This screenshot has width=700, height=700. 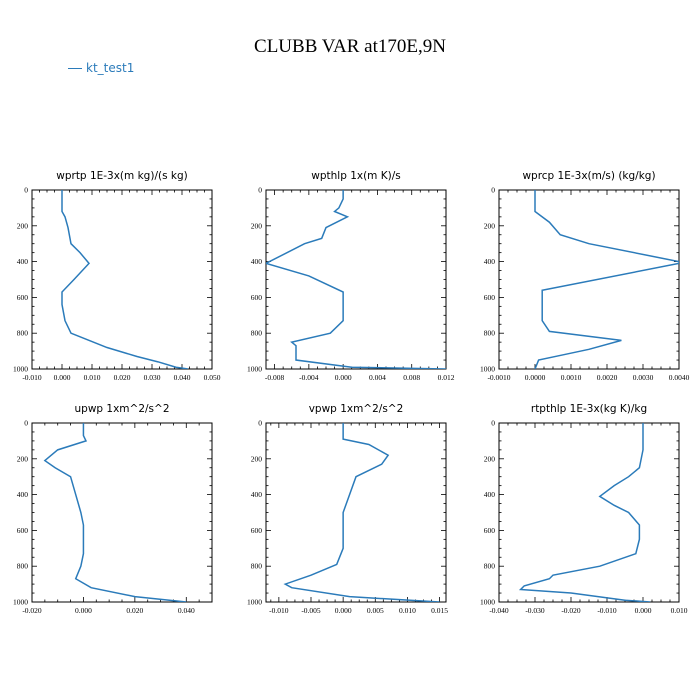 What do you see at coordinates (679, 377) in the screenshot?
I see `x-tick-label: 0.0040` at bounding box center [679, 377].